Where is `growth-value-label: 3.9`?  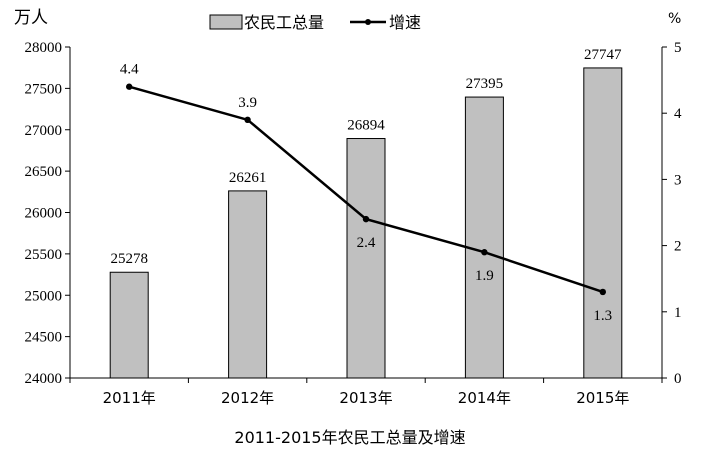 growth-value-label: 3.9 is located at coordinates (247, 103).